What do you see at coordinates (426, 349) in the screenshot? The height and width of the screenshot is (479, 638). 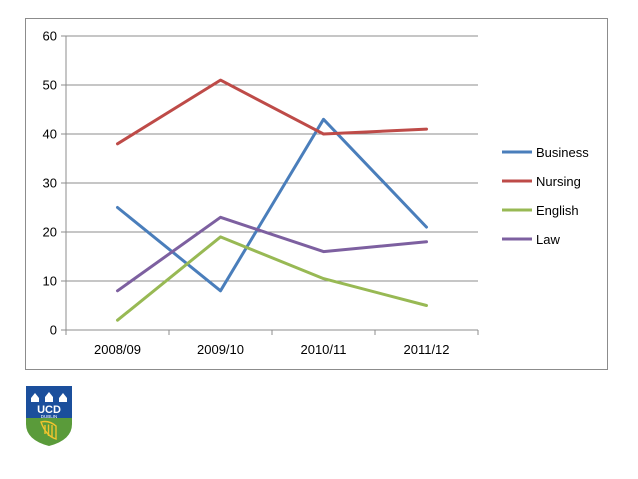 I see `x-tick-label: 2011/12` at bounding box center [426, 349].